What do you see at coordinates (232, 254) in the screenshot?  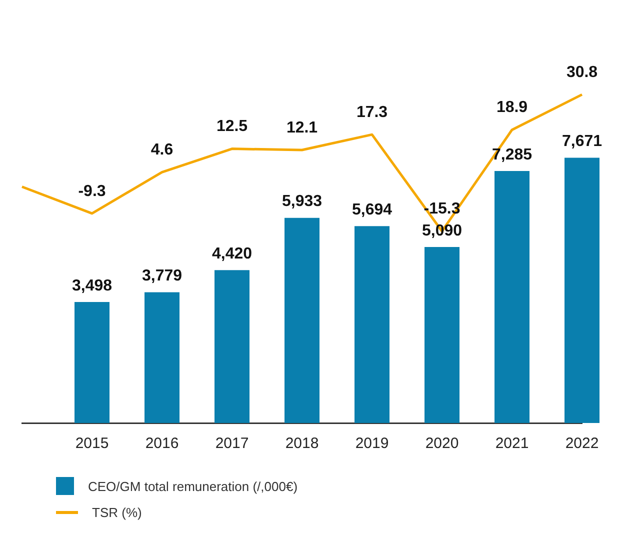 I see `data-label: 4,420` at bounding box center [232, 254].